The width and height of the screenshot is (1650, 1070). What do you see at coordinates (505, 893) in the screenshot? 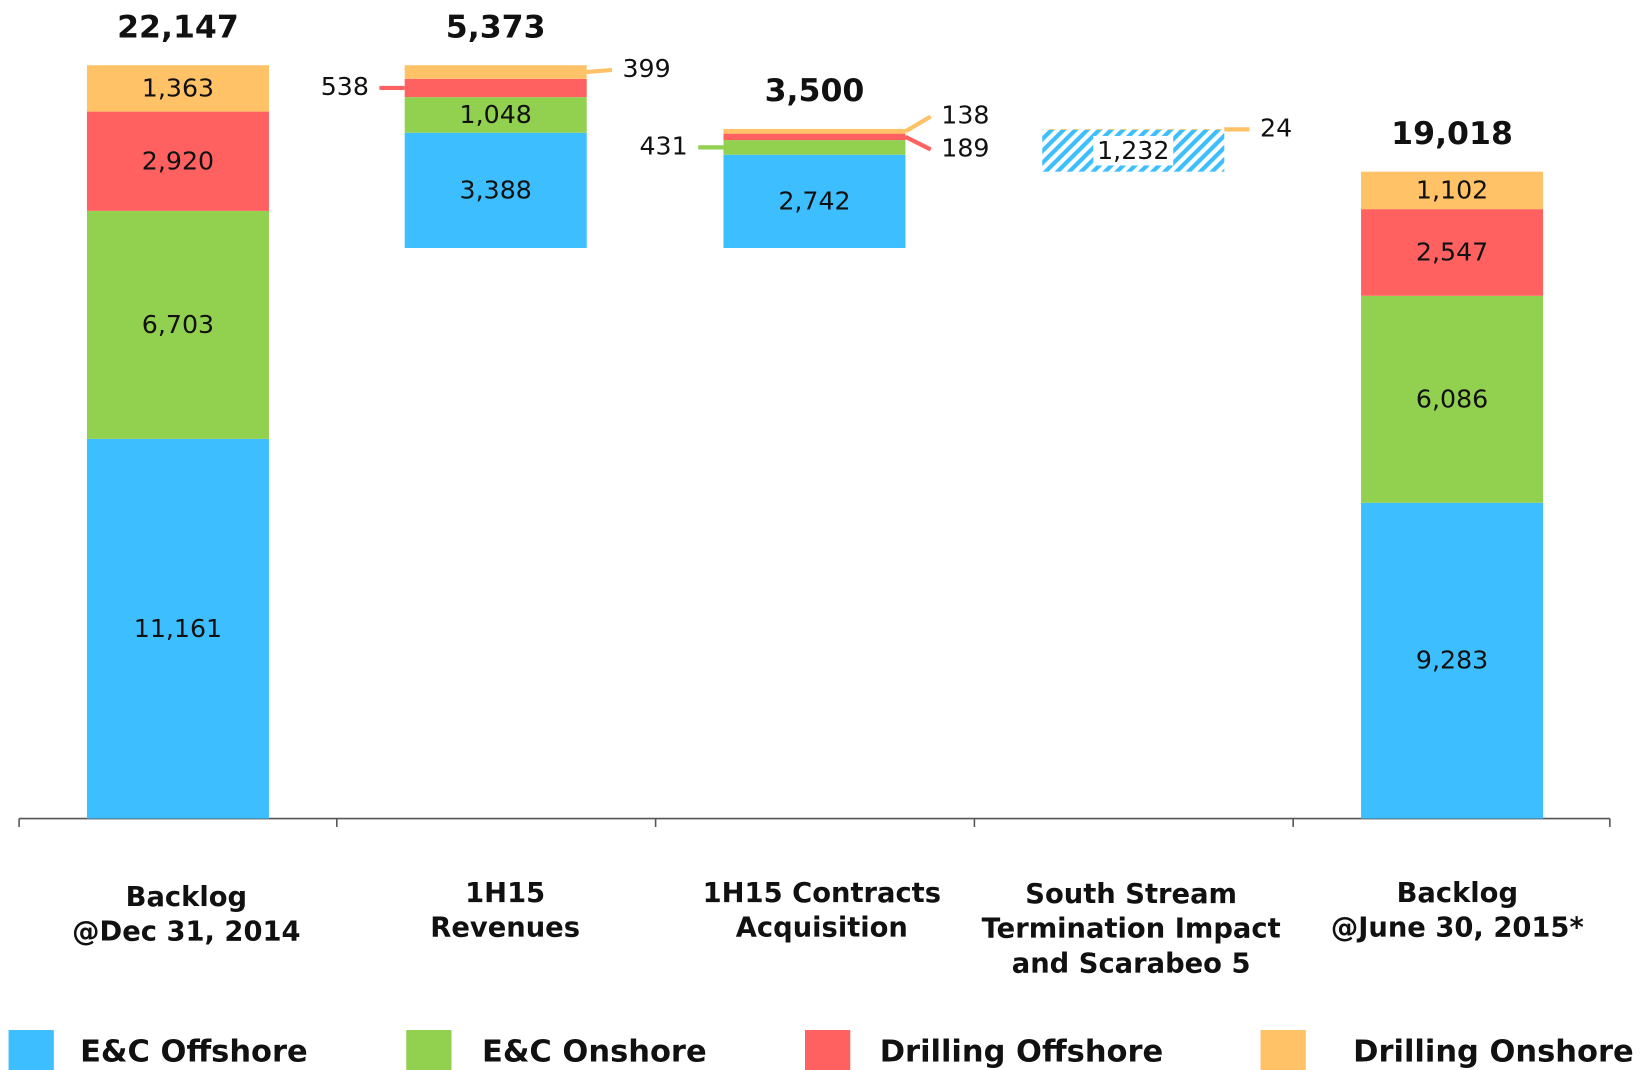
I see `category-label: 1H15` at bounding box center [505, 893].